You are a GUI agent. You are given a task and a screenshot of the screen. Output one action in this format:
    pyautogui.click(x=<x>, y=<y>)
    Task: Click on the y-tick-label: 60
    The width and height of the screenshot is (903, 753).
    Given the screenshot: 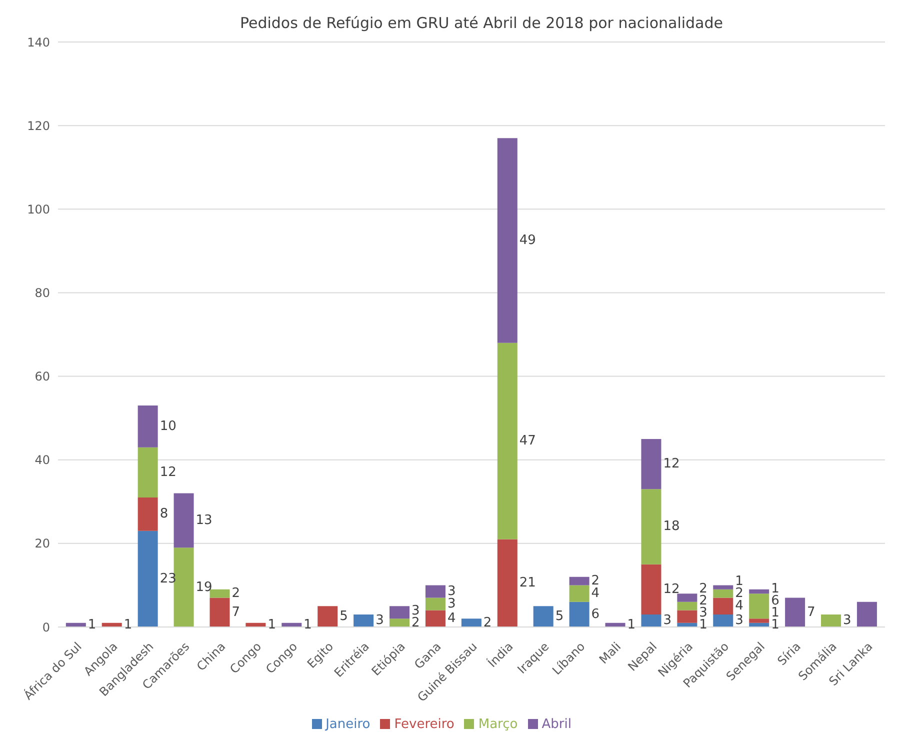 What is the action you would take?
    pyautogui.click(x=42, y=377)
    